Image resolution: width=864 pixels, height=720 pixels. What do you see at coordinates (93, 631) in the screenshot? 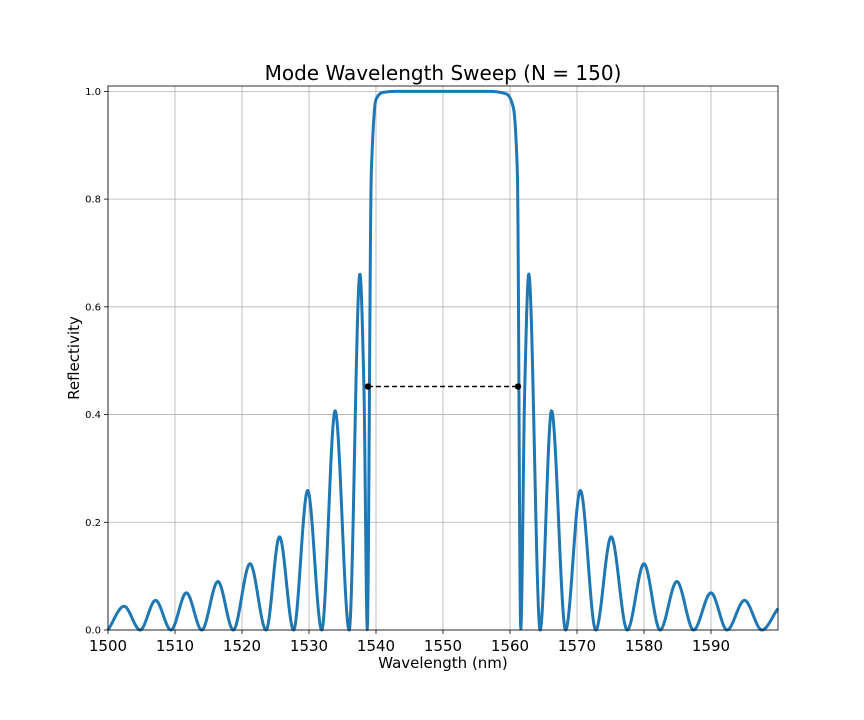
I see `y-tick-label: 0.0` at bounding box center [93, 631].